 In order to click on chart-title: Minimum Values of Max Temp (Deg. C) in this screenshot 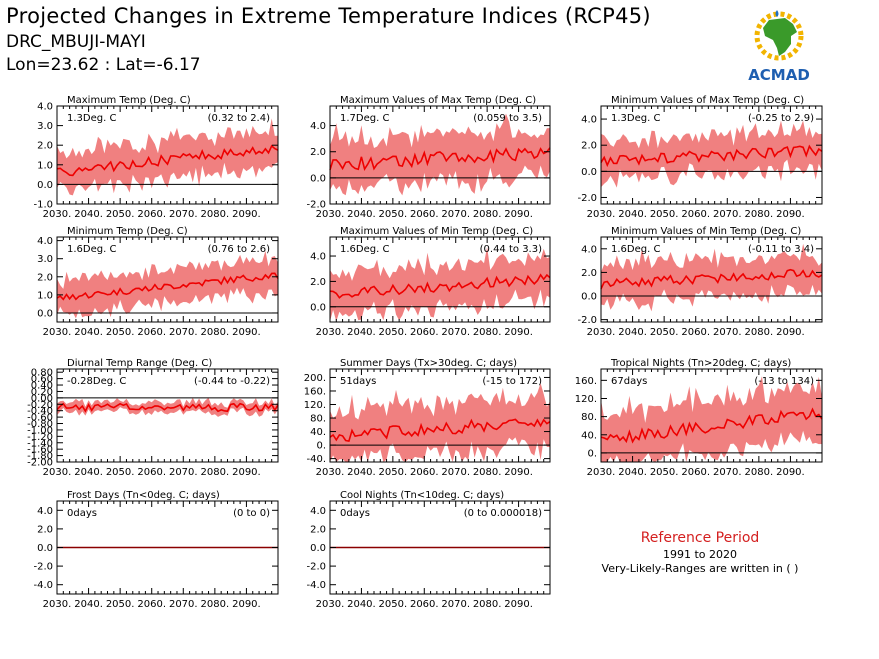, I will do `click(707, 100)`.